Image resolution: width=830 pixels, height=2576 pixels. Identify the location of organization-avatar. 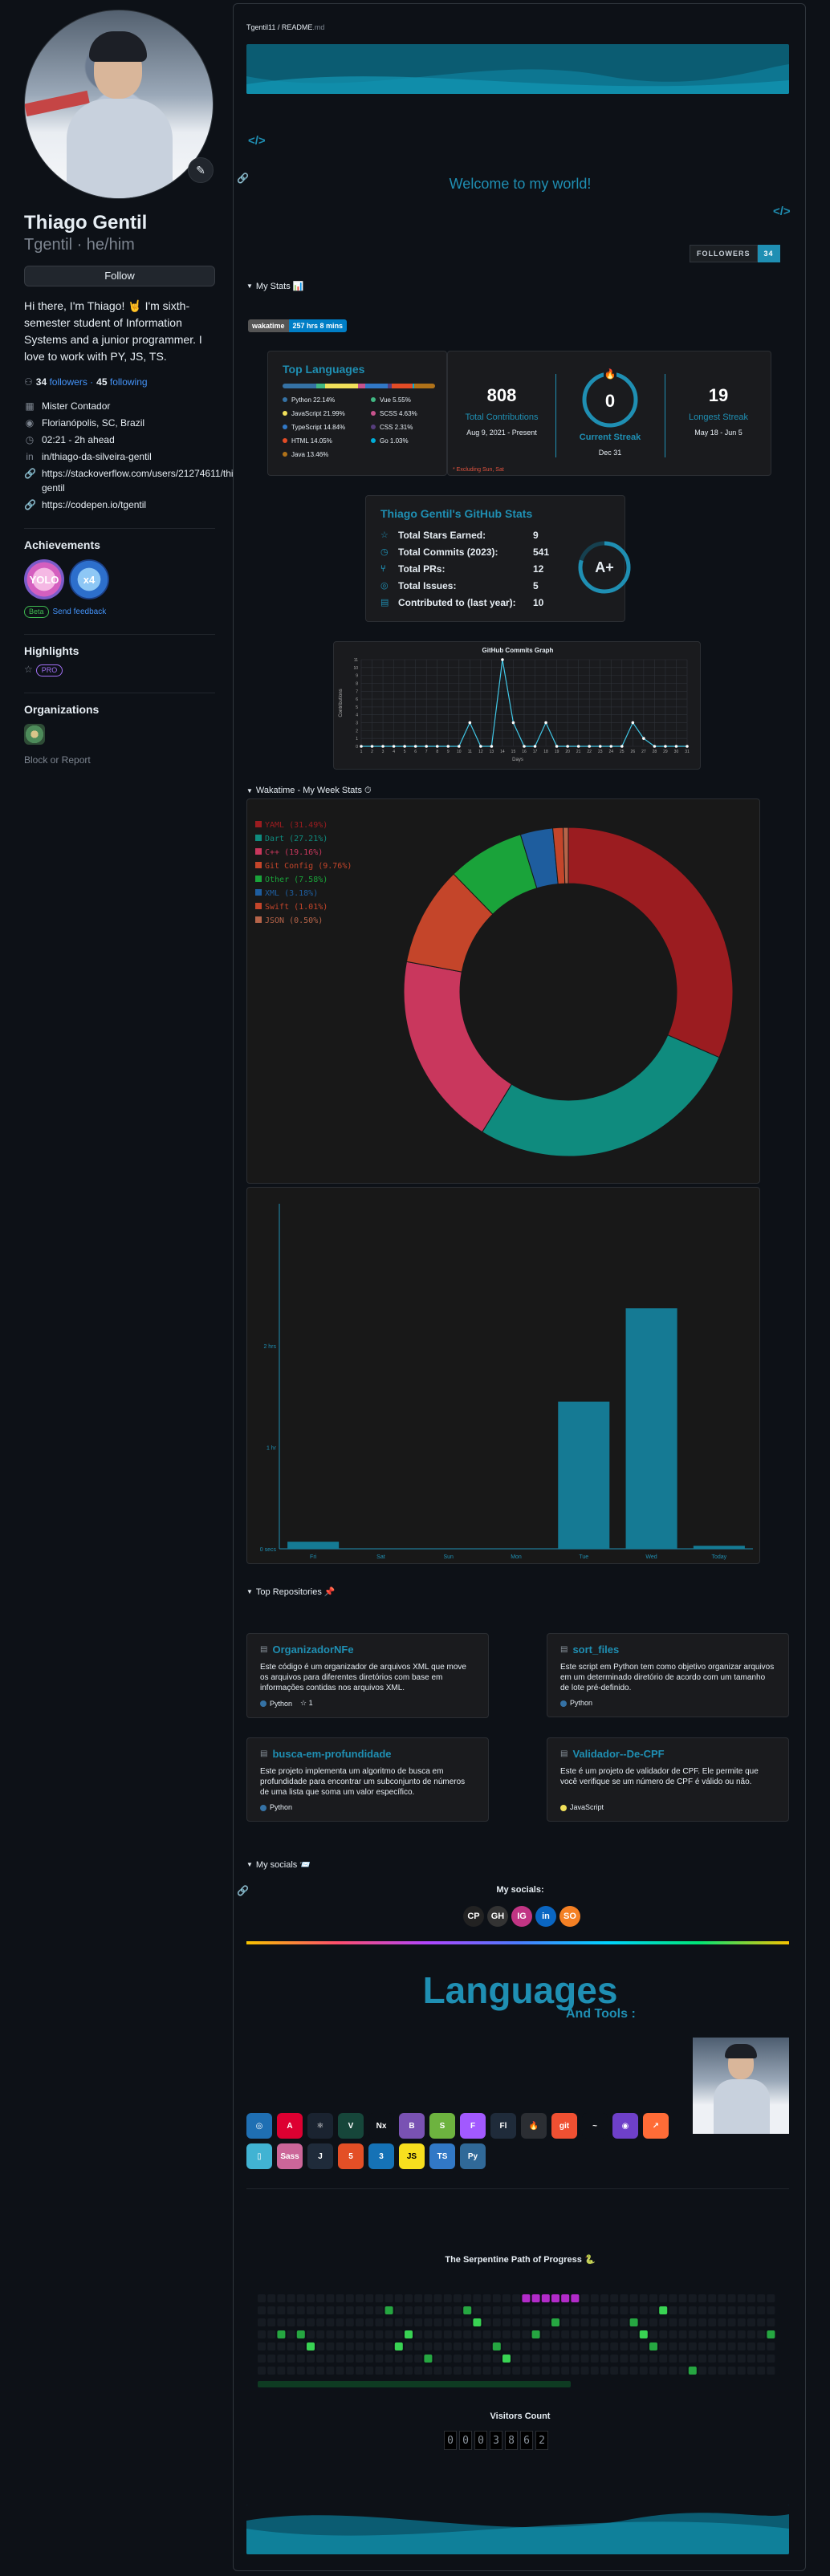
(35, 735).